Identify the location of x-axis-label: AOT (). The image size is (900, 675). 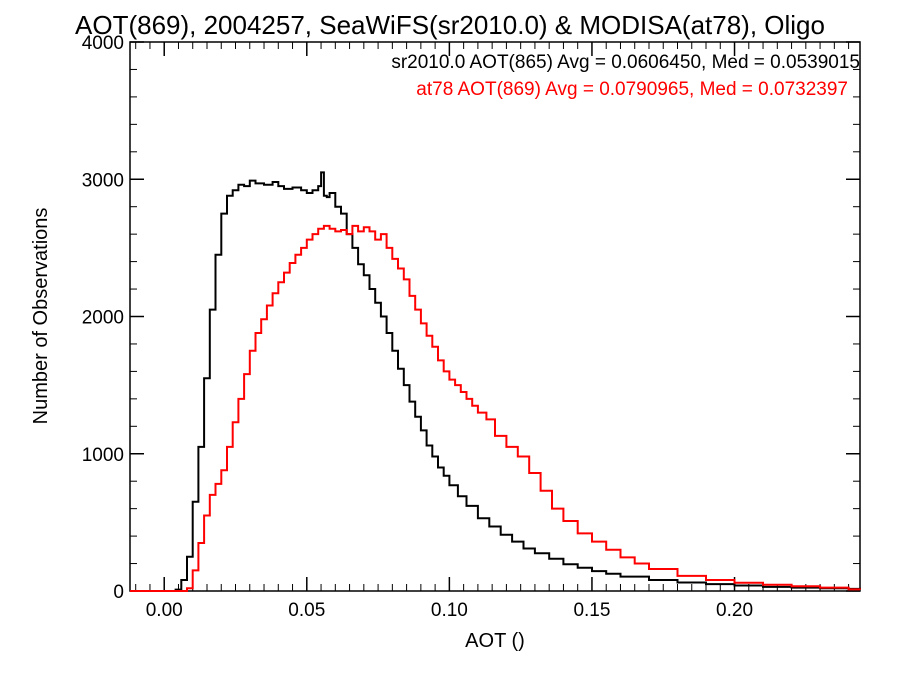
(495, 641).